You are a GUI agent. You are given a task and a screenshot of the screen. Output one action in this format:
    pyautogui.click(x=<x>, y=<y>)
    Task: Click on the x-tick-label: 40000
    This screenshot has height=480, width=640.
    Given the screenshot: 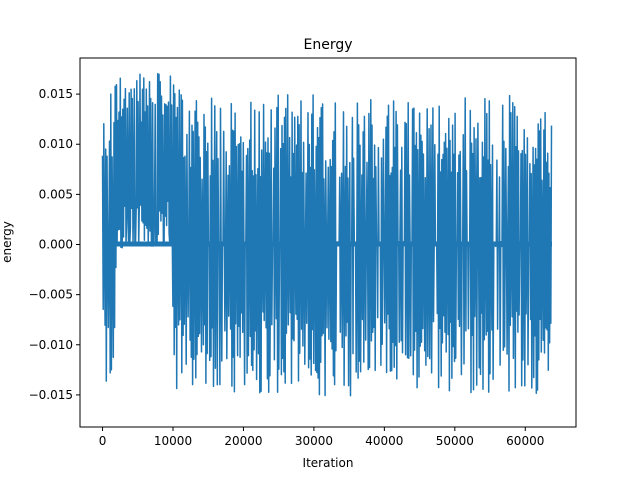 What is the action you would take?
    pyautogui.click(x=384, y=441)
    